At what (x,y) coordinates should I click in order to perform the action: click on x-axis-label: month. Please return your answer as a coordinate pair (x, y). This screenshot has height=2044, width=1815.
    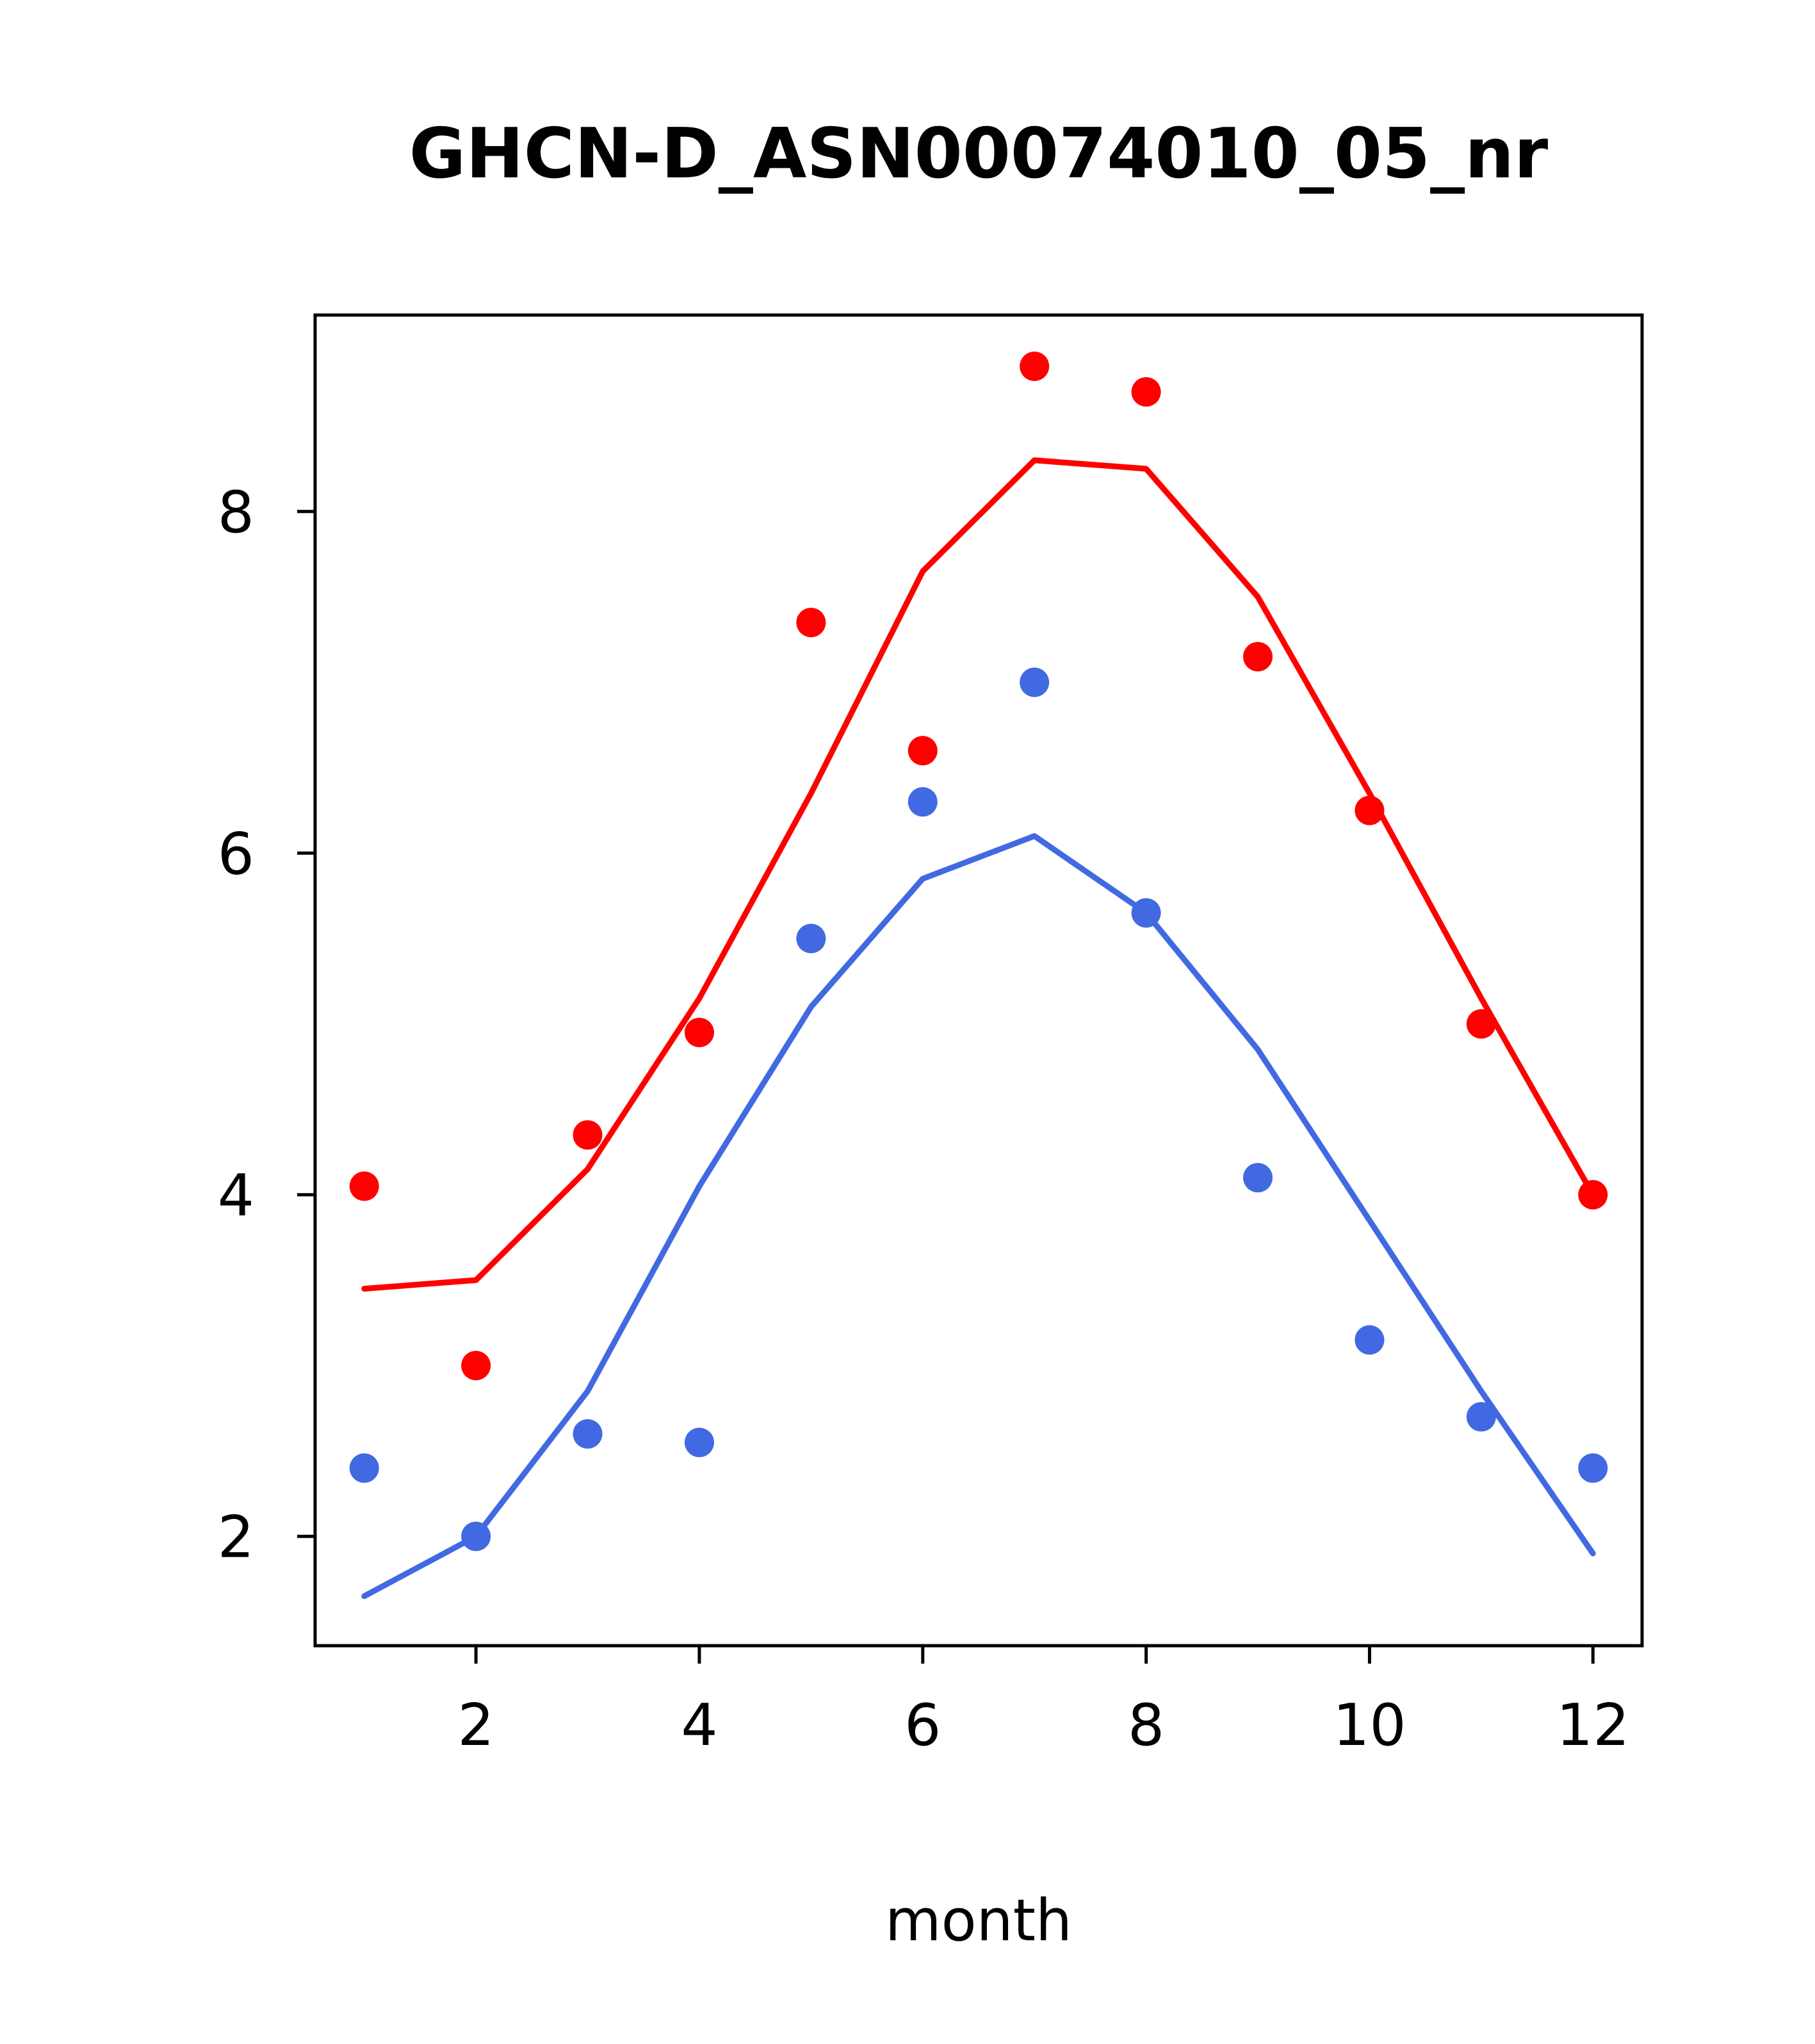
    Looking at the image, I should click on (978, 1920).